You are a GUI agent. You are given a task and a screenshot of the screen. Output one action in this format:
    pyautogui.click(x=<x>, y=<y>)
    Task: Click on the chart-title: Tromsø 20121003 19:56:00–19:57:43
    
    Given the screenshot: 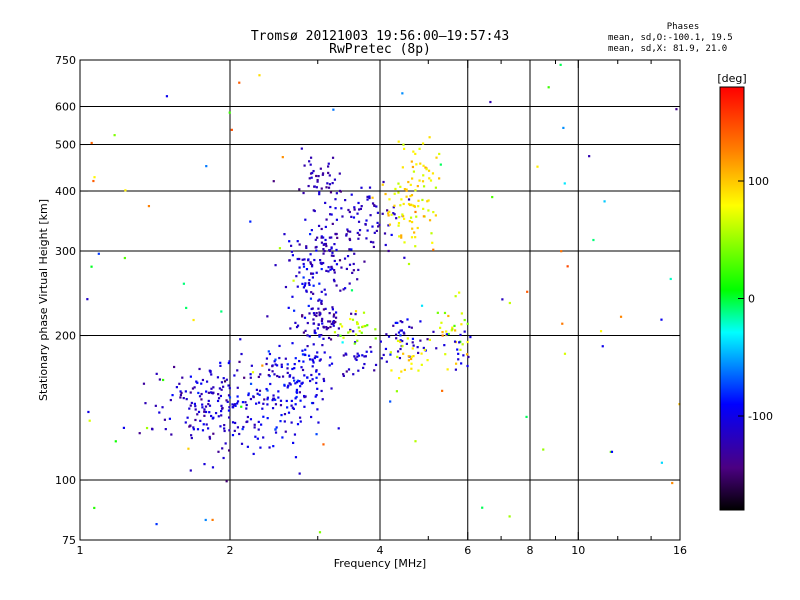 What is the action you would take?
    pyautogui.click(x=380, y=36)
    